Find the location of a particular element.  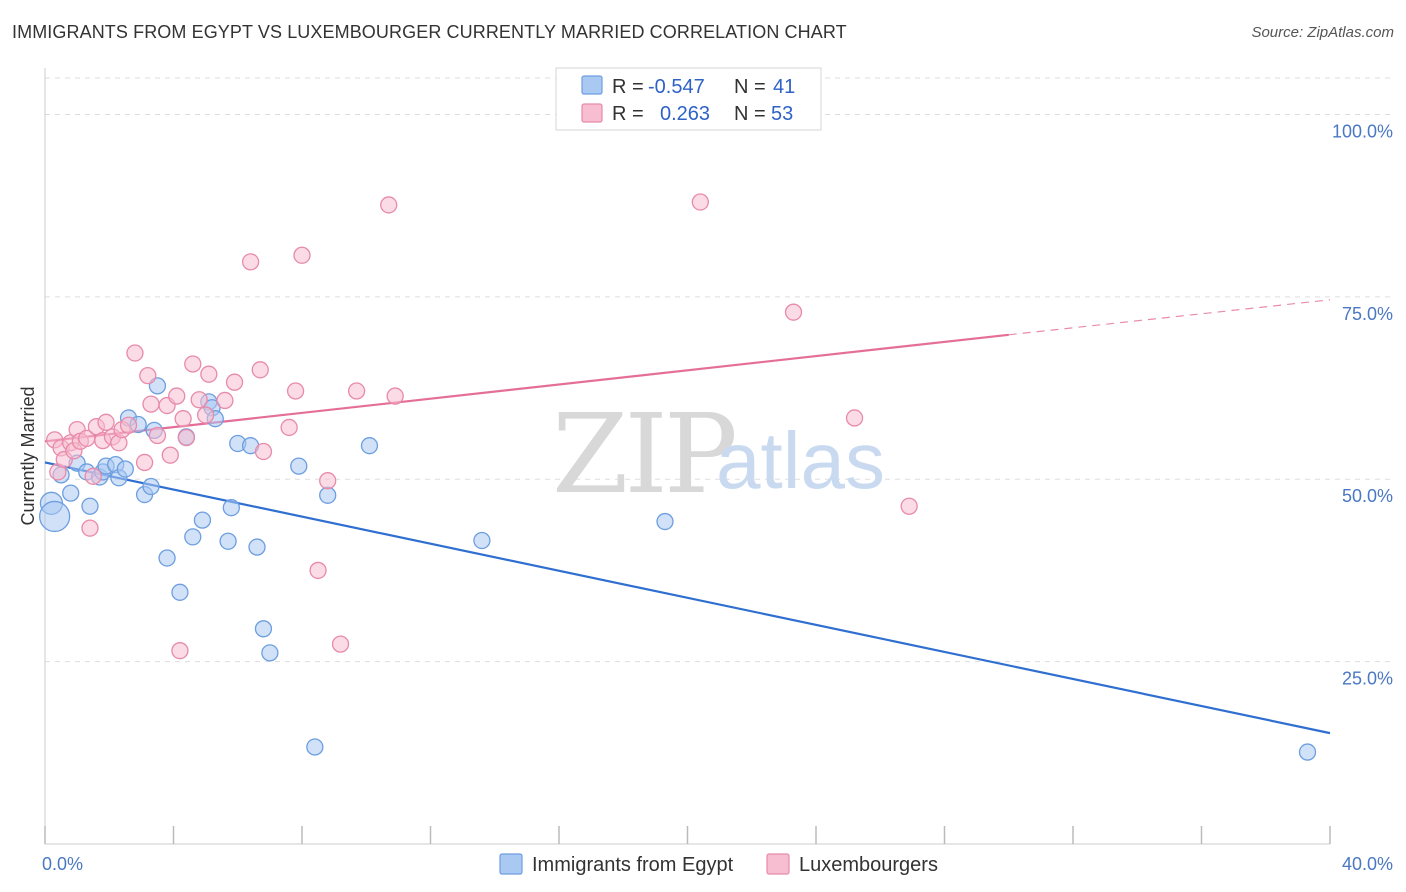

bottom-legend: Immigrants from Egypt Luxembourgers is located at coordinates (718, 864).